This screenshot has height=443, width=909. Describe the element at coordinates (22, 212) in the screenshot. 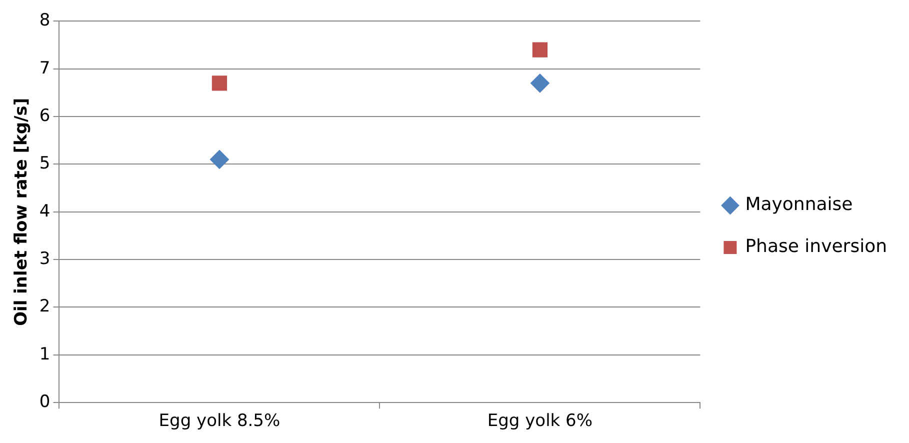

I see `y-axis-title: Oil inlet flow rate [kg/s]` at that location.